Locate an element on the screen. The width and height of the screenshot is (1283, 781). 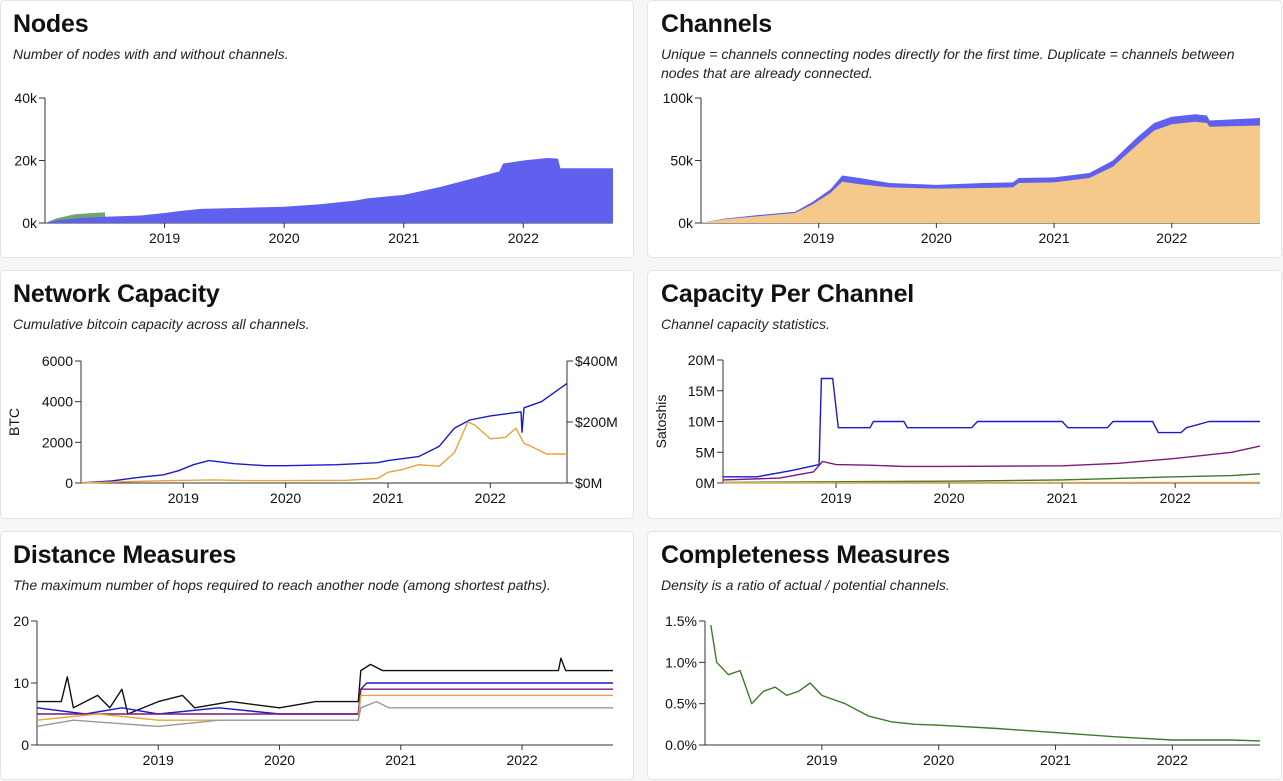
distance-measures-chart: 0 10 20 2019 2020 2021 2022 is located at coordinates (313, 690).